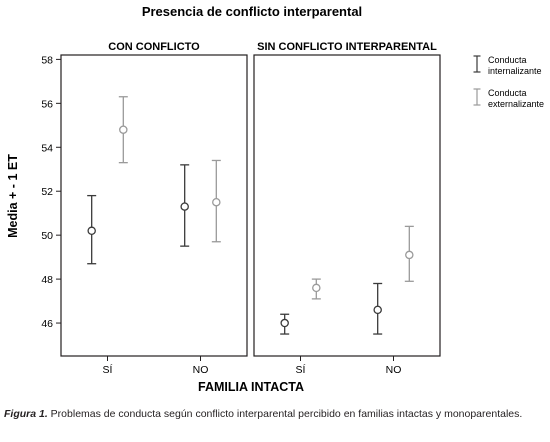 The image size is (550, 442). What do you see at coordinates (26, 414) in the screenshot?
I see `figure-label: Figura 1.` at bounding box center [26, 414].